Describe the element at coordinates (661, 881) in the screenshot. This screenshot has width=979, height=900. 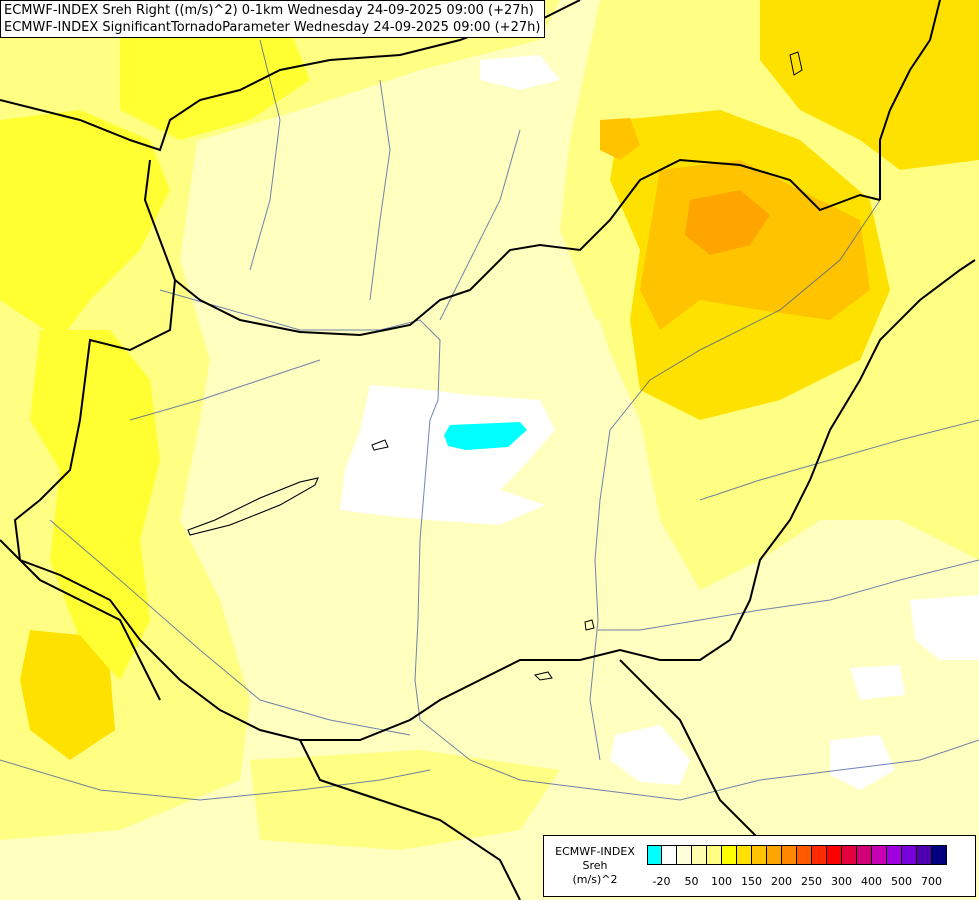
I see `legend-tick-label: -20` at that location.